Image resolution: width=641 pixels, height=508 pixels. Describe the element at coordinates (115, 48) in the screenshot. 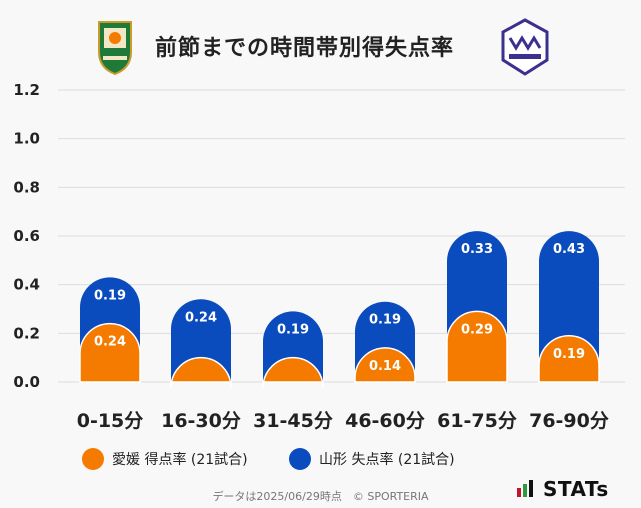

I see `home-team-crest-icon` at that location.